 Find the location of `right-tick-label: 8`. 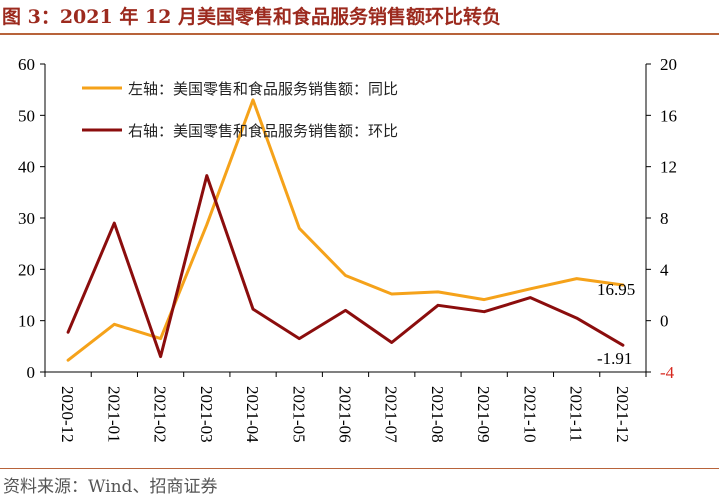

right-tick-label: 8 is located at coordinates (664, 218).